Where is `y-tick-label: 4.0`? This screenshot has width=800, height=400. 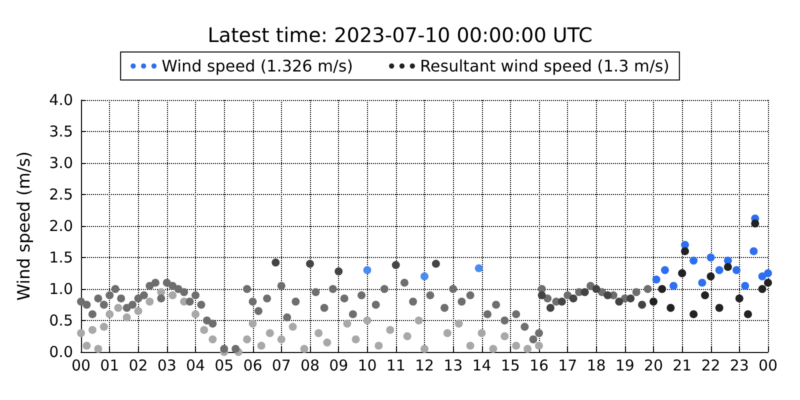 y-tick-label: 4.0 is located at coordinates (61, 100).